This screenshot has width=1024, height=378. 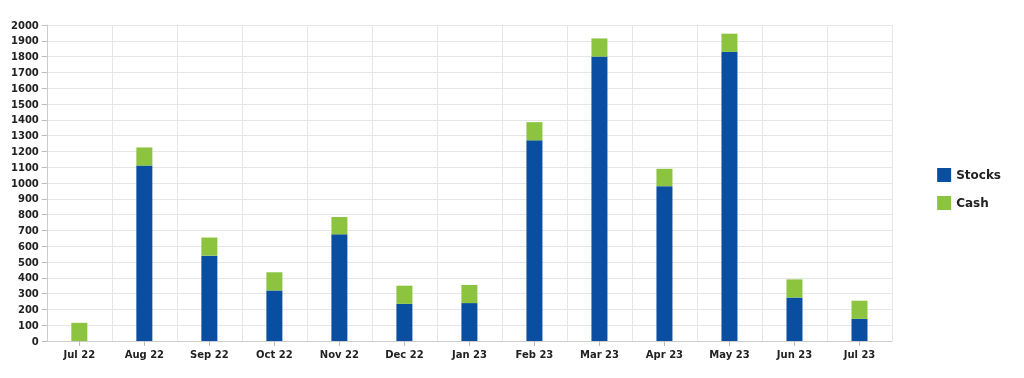 I want to click on x-tick-label: May 23, so click(x=729, y=354).